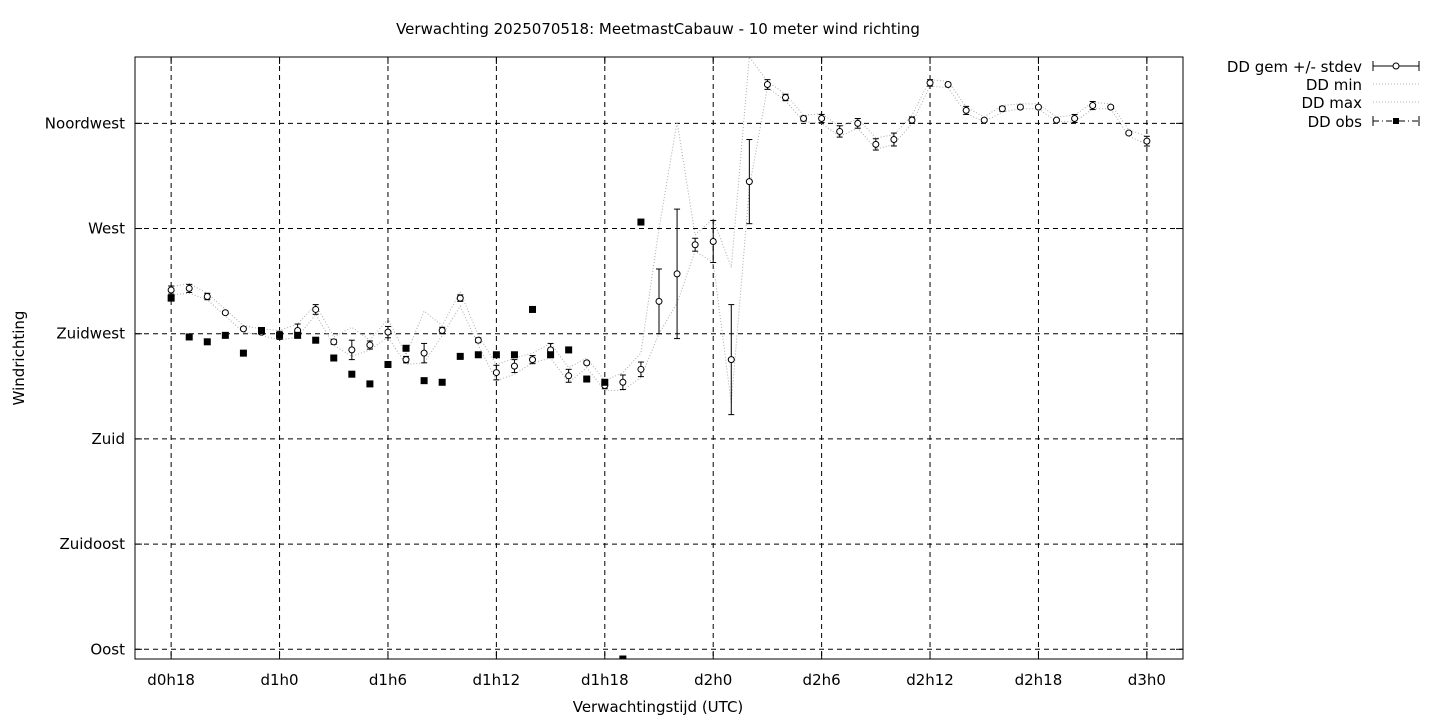  What do you see at coordinates (388, 680) in the screenshot?
I see `x-tick-label: d1h6` at bounding box center [388, 680].